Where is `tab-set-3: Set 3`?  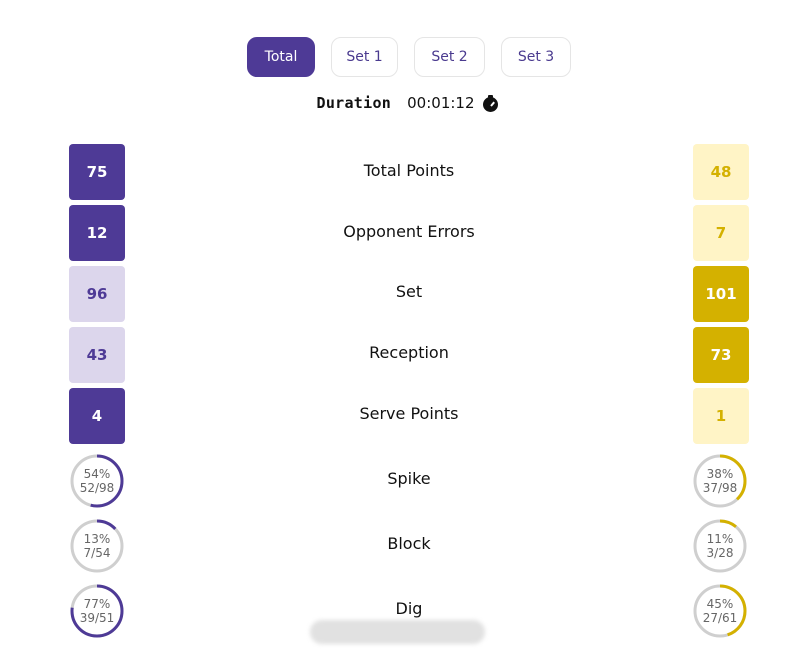
tab-set-3: Set 3 is located at coordinates (536, 57).